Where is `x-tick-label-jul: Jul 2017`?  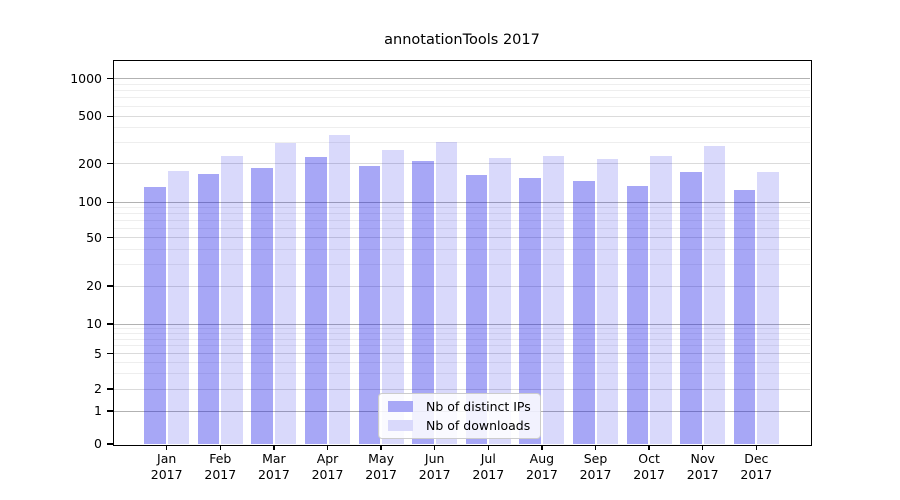
x-tick-label-jul: Jul 2017 is located at coordinates (488, 467).